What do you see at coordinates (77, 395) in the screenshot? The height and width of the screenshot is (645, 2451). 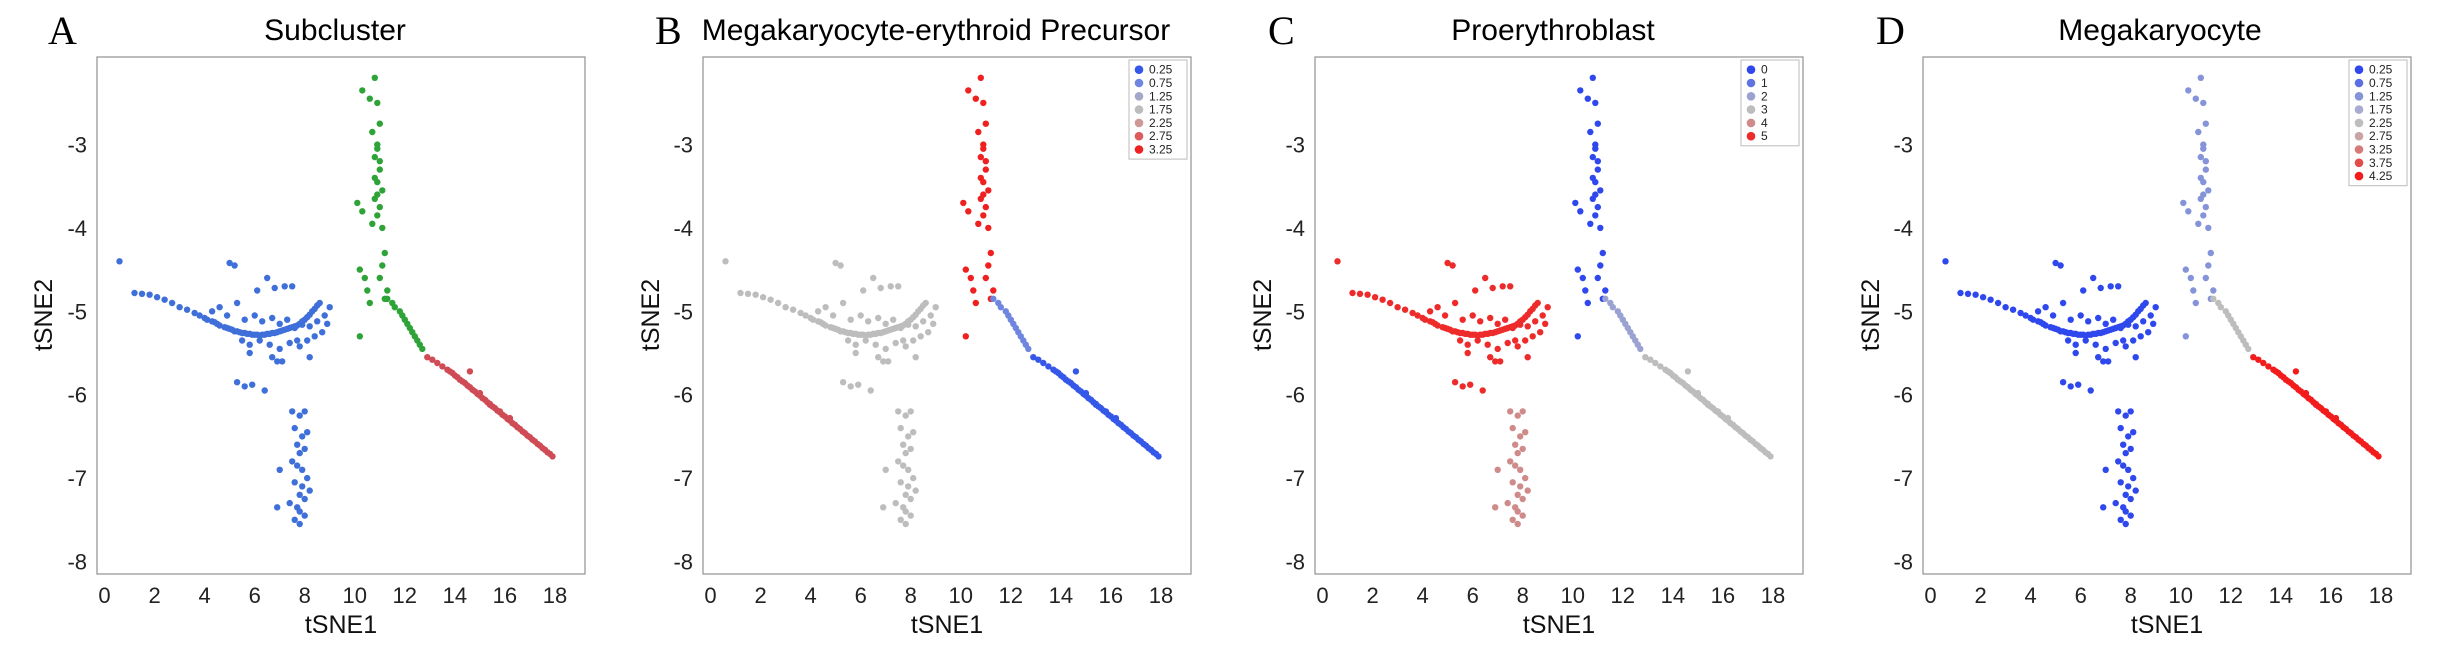 I see `y-tick-label-a-neg6: -6` at bounding box center [77, 395].